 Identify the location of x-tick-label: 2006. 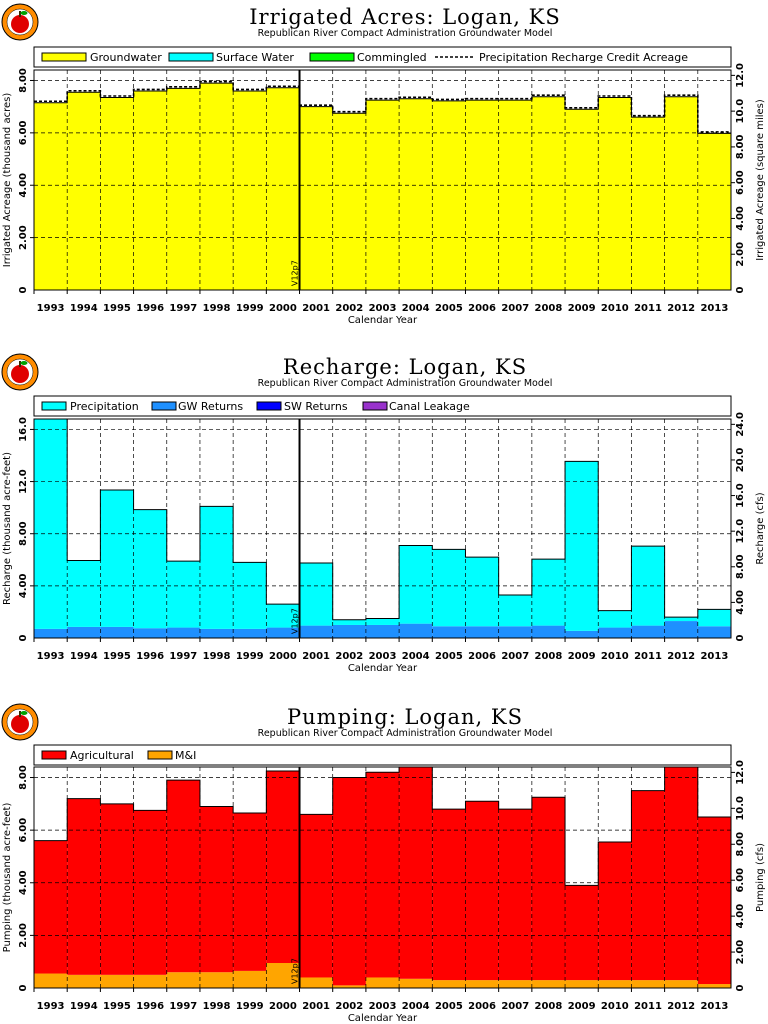
(482, 656).